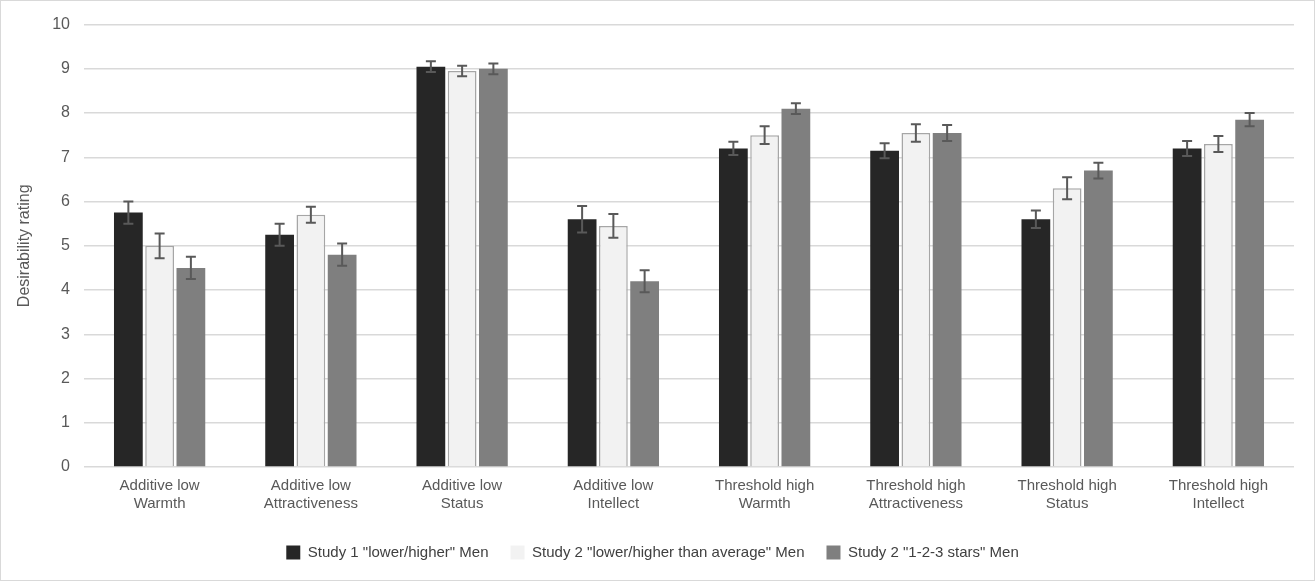 This screenshot has width=1315, height=581. I want to click on x-tick-label: Threshold high Status, so click(1067, 494).